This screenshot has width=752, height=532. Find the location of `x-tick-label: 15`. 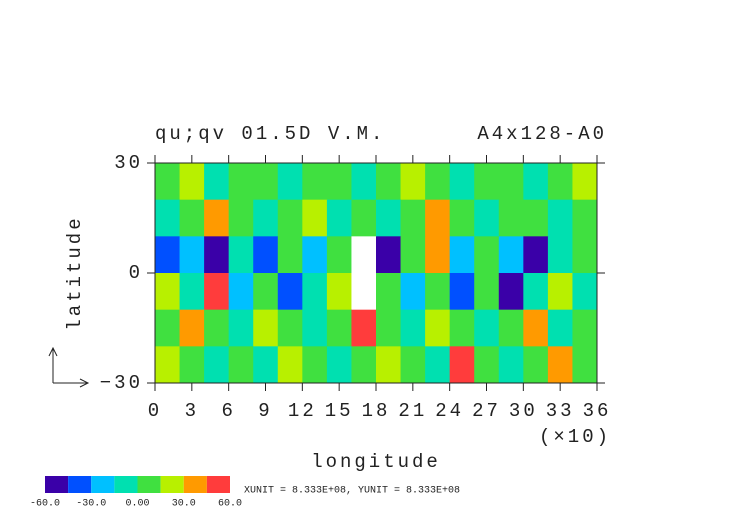

x-tick-label: 15 is located at coordinates (339, 411).